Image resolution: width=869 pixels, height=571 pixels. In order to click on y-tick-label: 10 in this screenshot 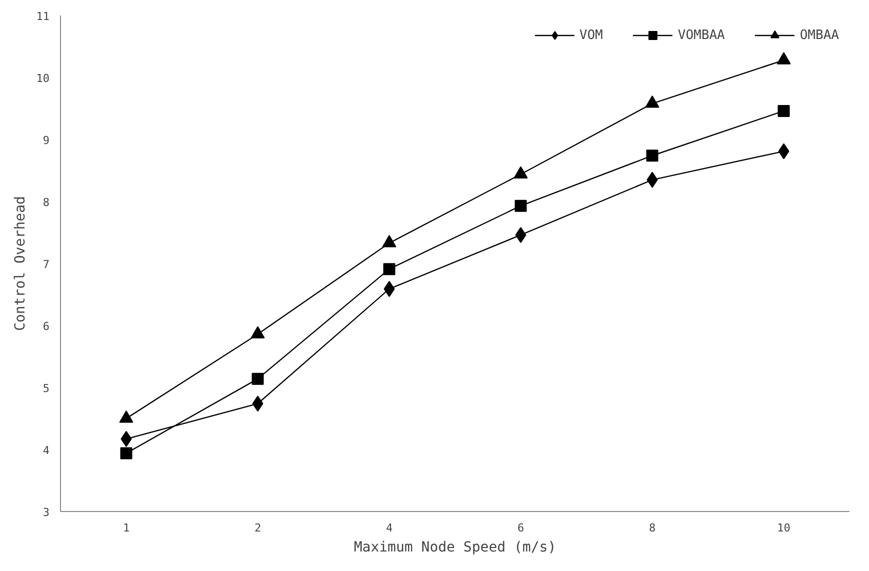, I will do `click(43, 78)`.